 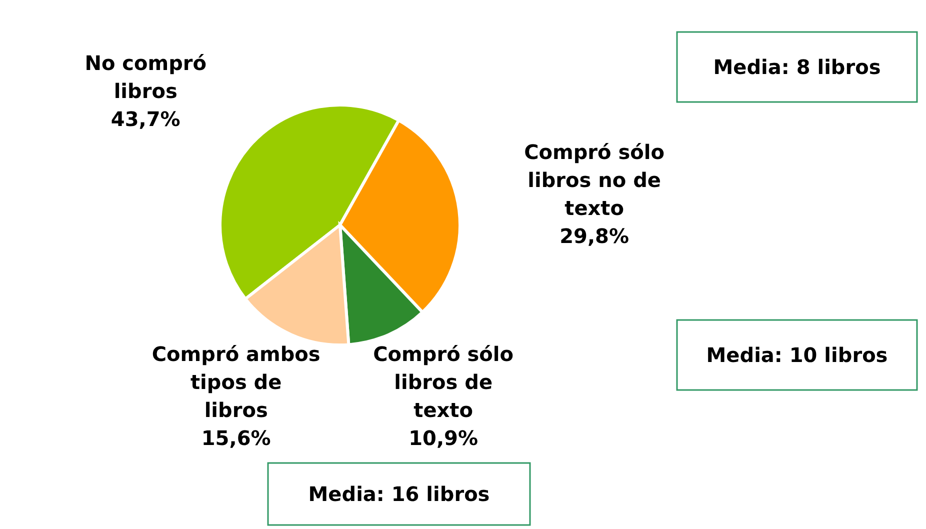 What do you see at coordinates (595, 236) in the screenshot?
I see `data-label: 29,8%` at bounding box center [595, 236].